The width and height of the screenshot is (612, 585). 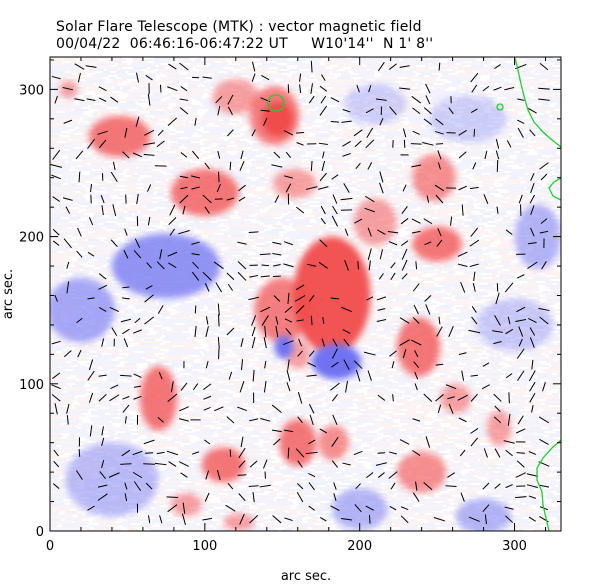 I want to click on x-tick-label: 0, so click(x=50, y=546).